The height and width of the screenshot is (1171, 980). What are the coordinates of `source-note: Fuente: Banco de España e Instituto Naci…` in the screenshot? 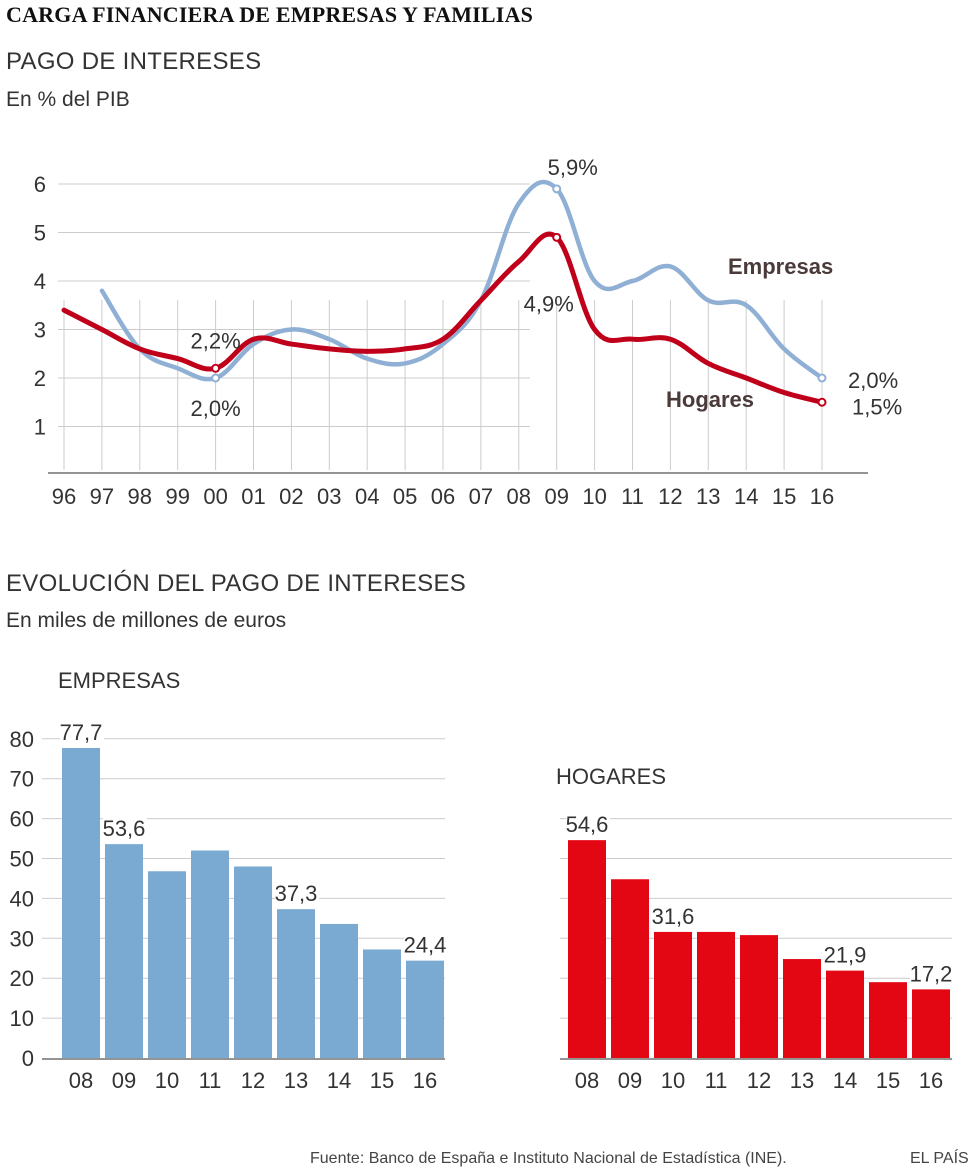 It's located at (548, 1158).